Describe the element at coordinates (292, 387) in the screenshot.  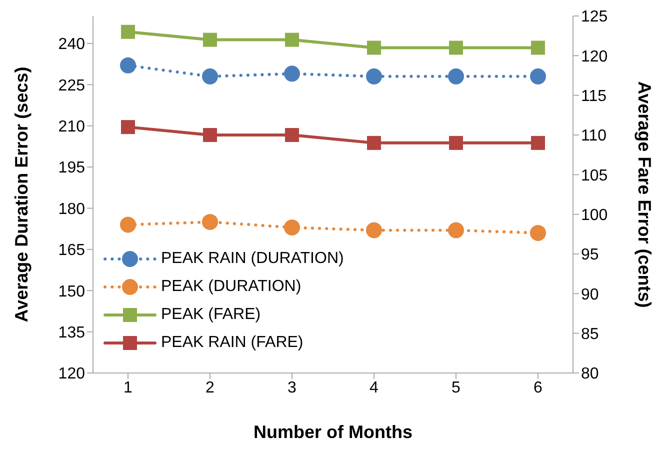
I see `x-tick-label: 3` at that location.